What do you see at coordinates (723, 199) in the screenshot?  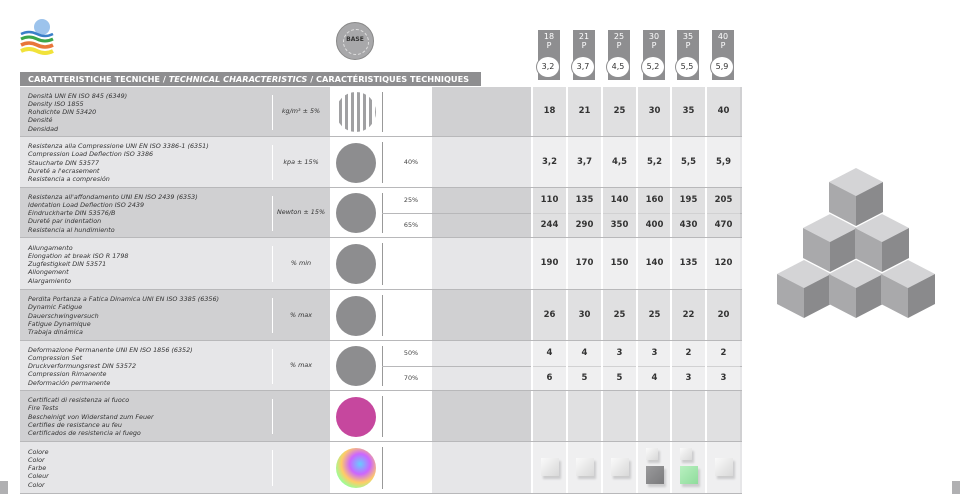 I see `value-cell: 205` at bounding box center [723, 199].